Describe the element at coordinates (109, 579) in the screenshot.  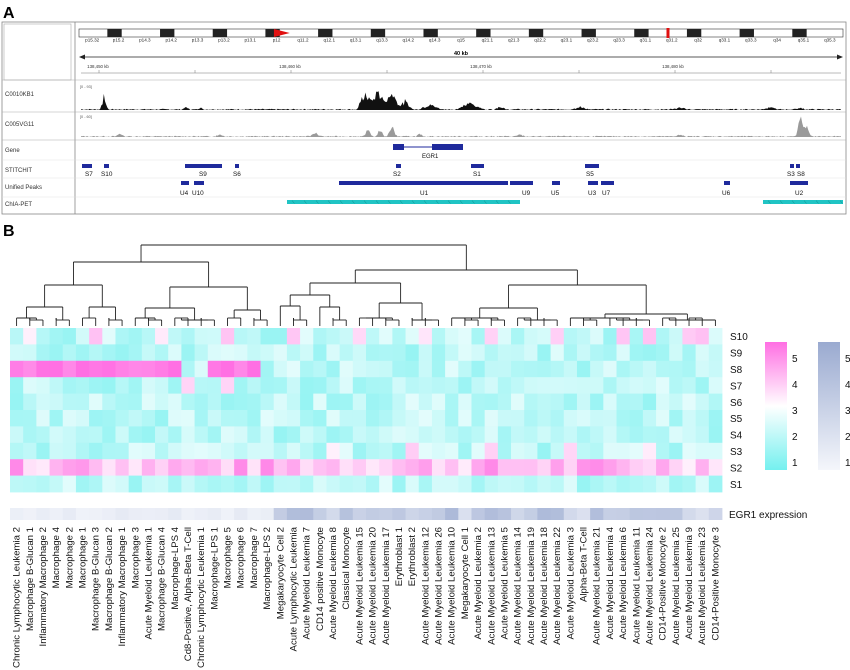
I see `sample-label: Macrophage B-Glucan 2` at that location.